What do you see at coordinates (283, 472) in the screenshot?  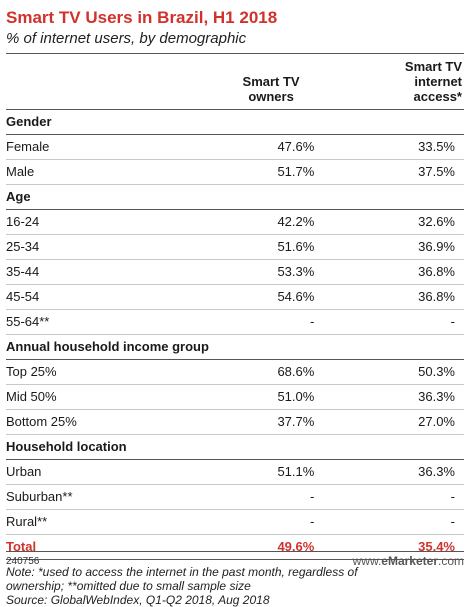 I see `owners-value: 51.1%` at bounding box center [283, 472].